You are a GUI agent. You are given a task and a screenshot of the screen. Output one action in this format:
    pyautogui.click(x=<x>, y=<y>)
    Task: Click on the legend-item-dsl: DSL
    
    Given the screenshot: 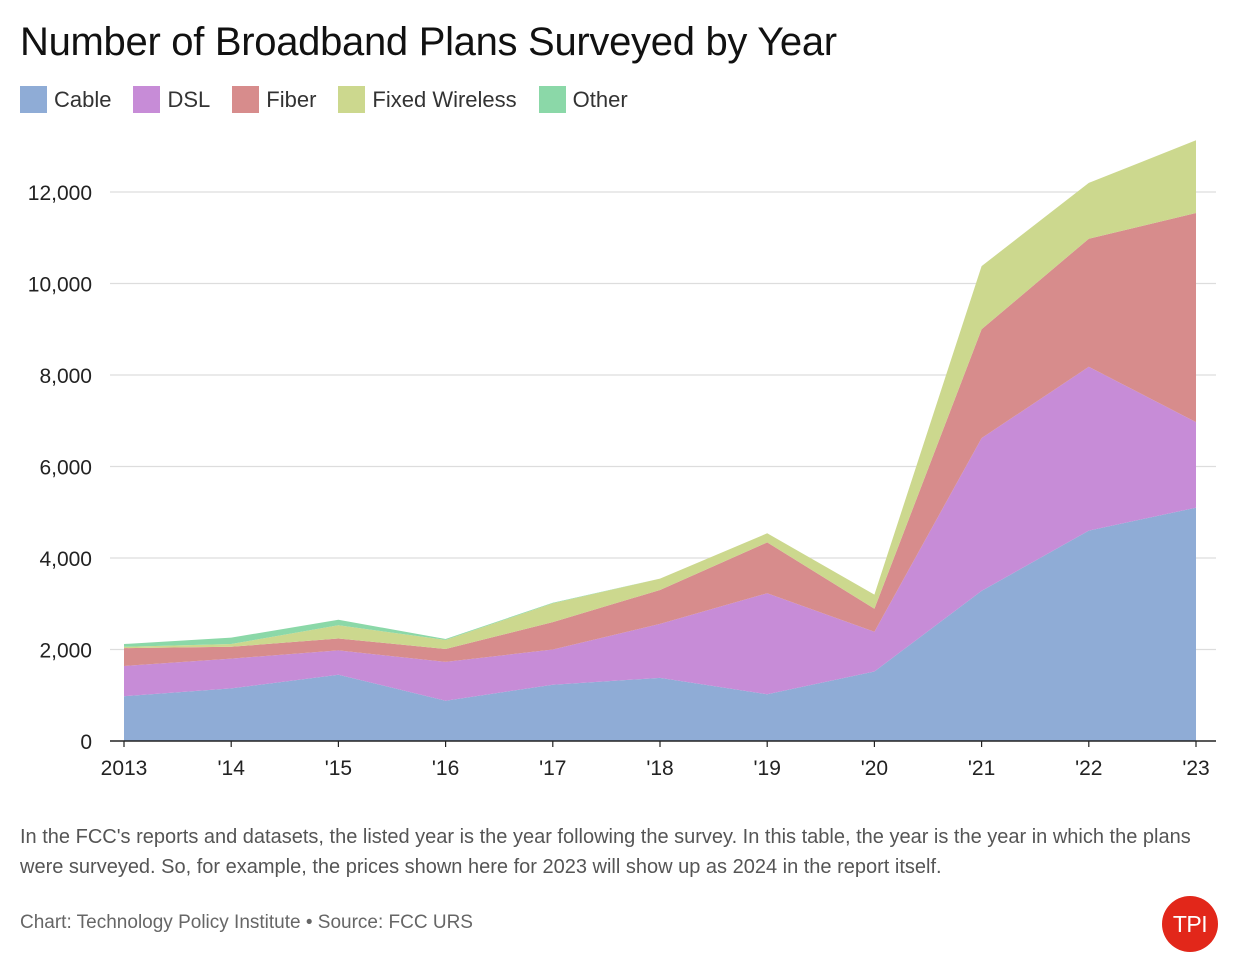 What is the action you would take?
    pyautogui.click(x=171, y=99)
    